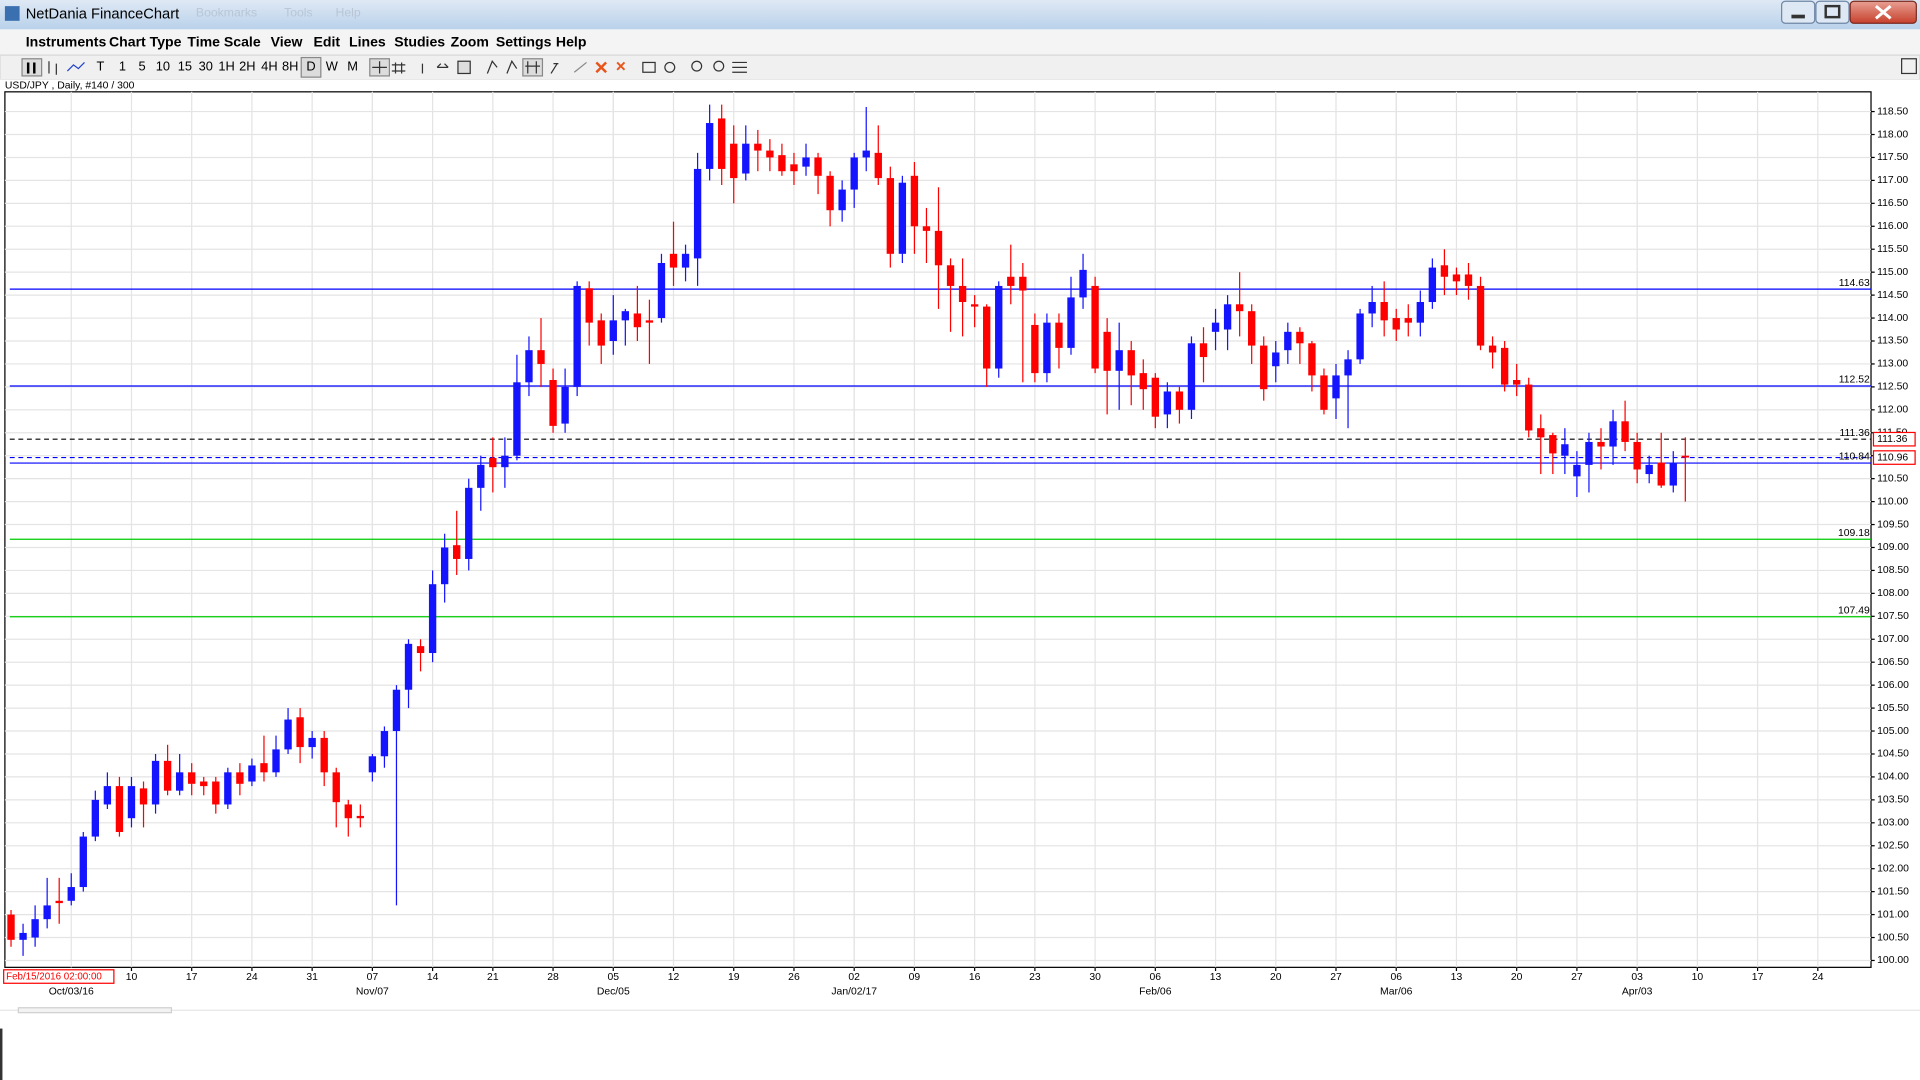  Describe the element at coordinates (226, 66) in the screenshot. I see `timescale-button: 1H` at that location.